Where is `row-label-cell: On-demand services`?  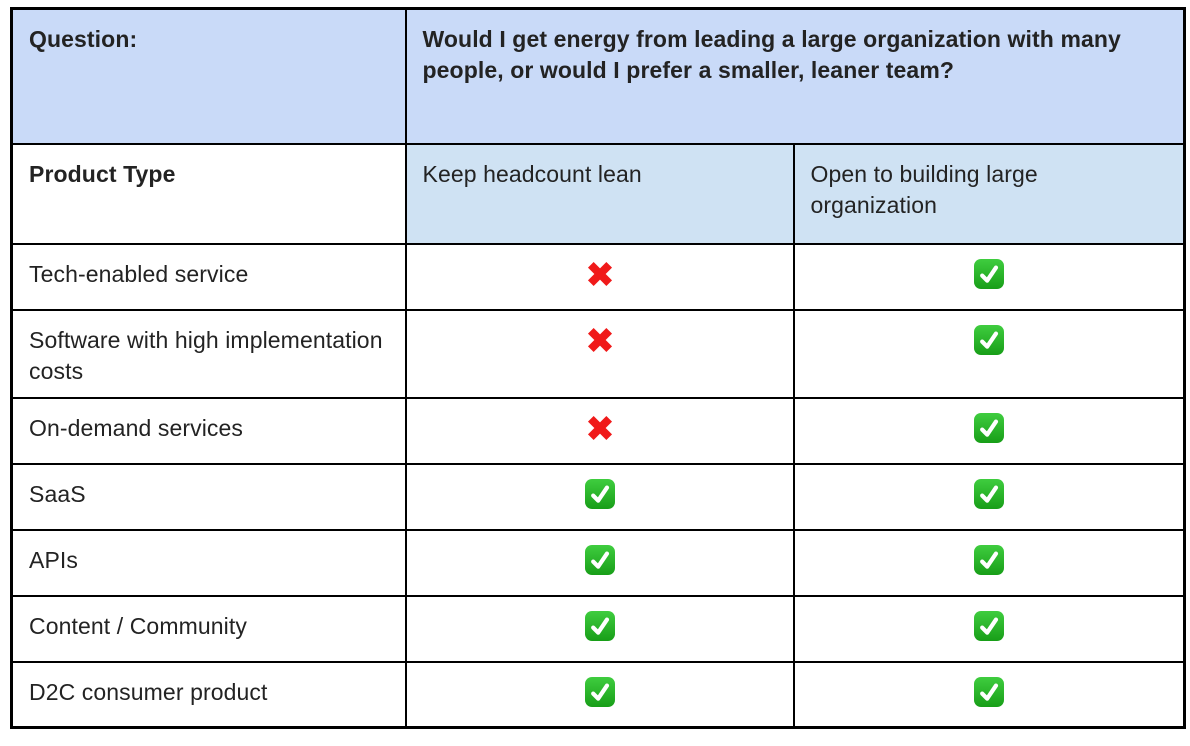 row-label-cell: On-demand services is located at coordinates (208, 430).